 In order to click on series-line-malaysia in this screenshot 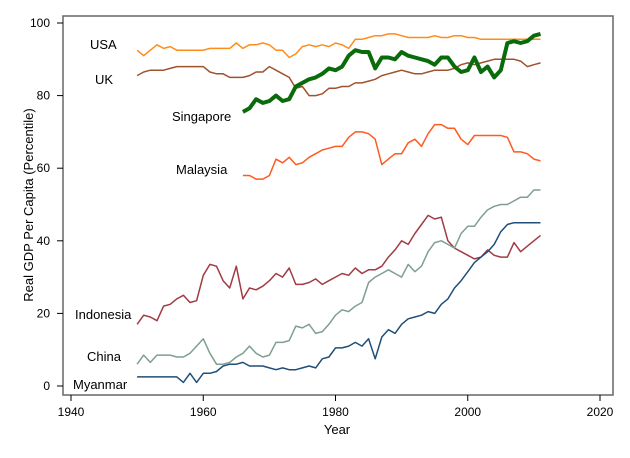, I will do `click(391, 151)`.